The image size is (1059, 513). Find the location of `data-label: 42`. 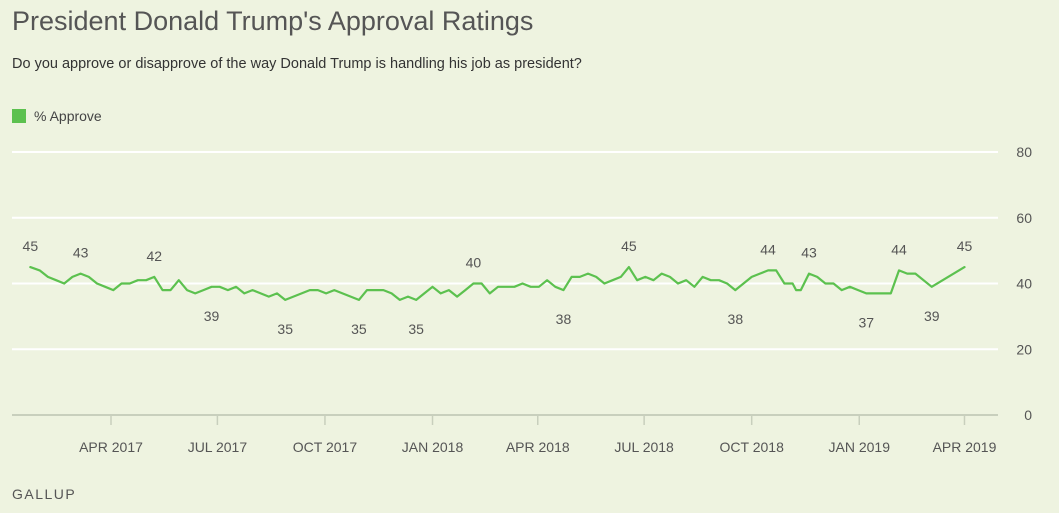

data-label: 42 is located at coordinates (154, 256).